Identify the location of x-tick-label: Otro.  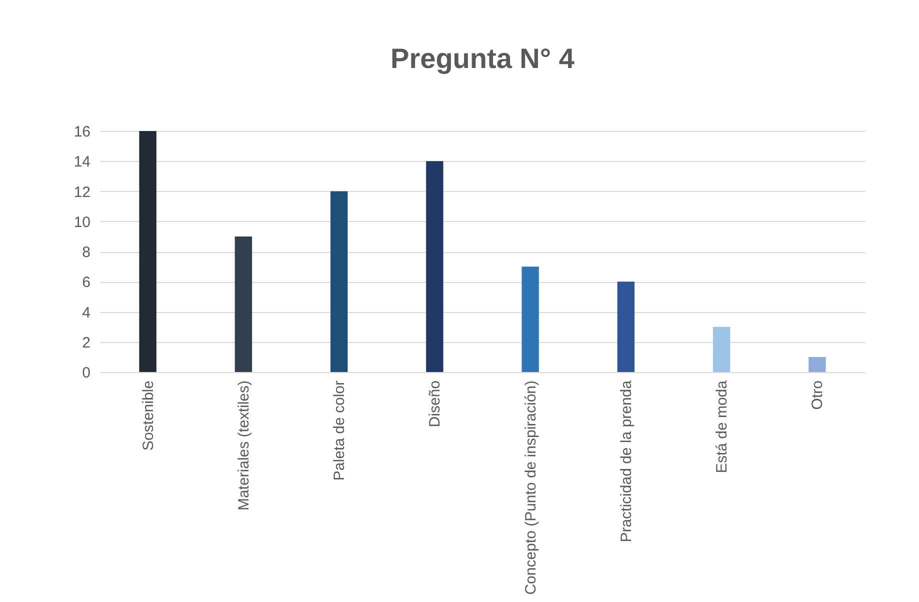
(817, 395).